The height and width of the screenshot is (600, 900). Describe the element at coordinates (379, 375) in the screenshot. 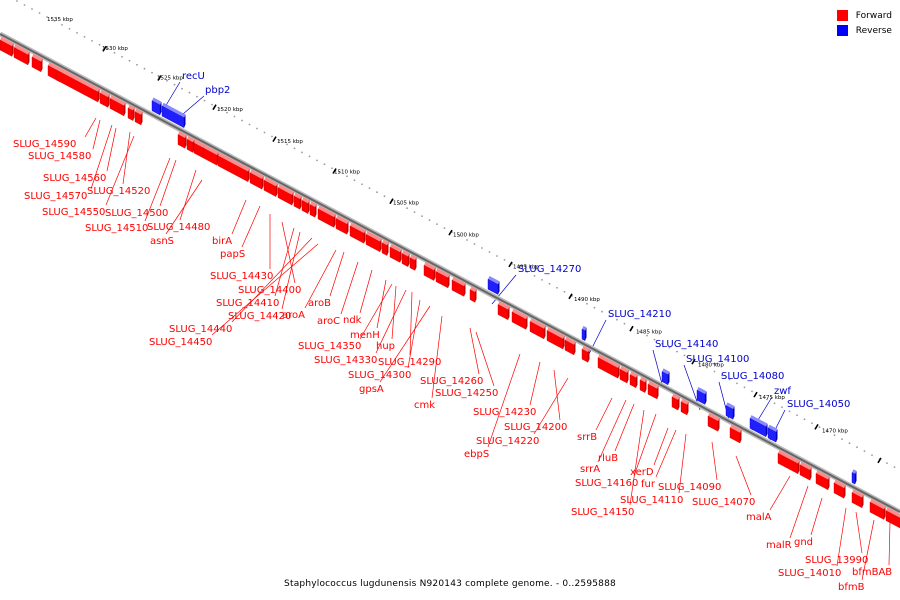

I see `gene-label: SLUG_14300` at that location.